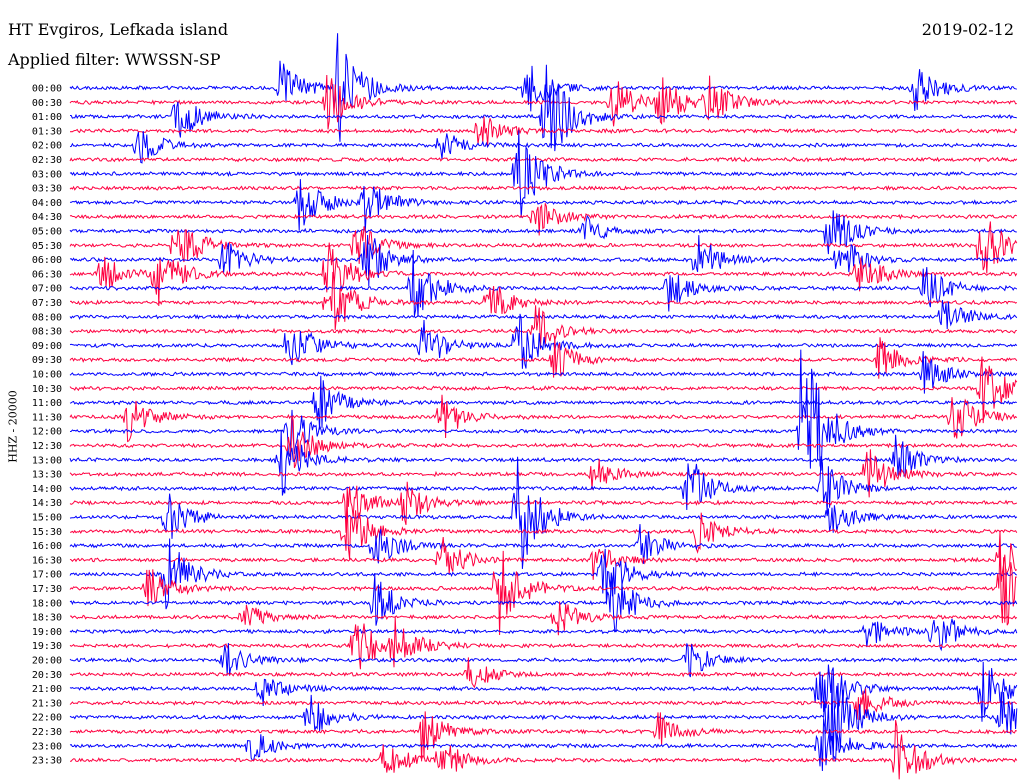  Describe the element at coordinates (47, 160) in the screenshot. I see `time-tick-label: 02:30` at that location.